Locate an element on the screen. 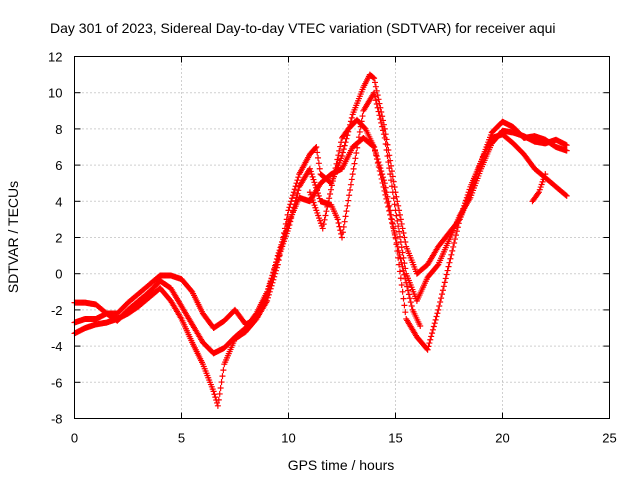  x-axis-label: GPS time / hours is located at coordinates (341, 465).